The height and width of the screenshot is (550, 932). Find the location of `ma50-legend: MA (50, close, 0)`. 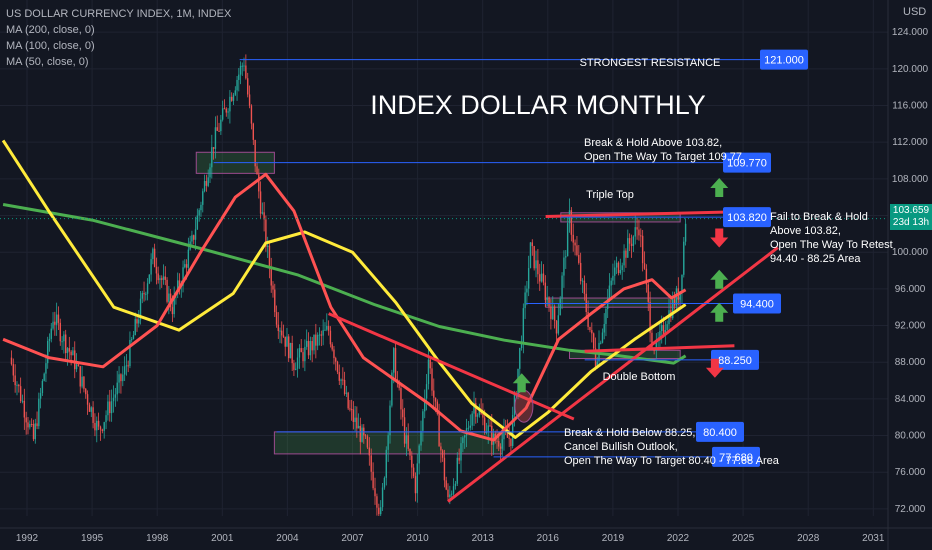

ma50-legend: MA (50, close, 0) is located at coordinates (47, 62).